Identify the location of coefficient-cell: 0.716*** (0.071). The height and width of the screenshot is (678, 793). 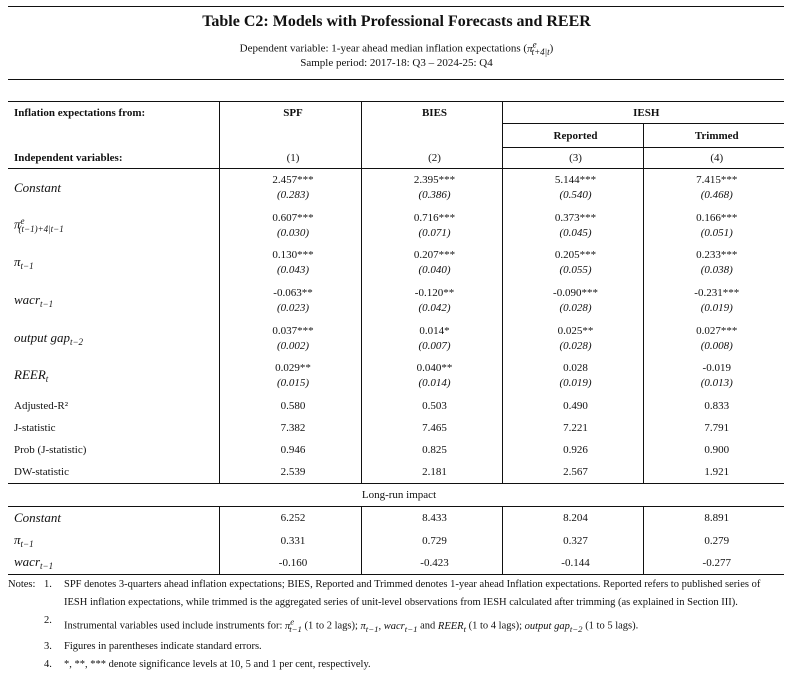
(431, 225).